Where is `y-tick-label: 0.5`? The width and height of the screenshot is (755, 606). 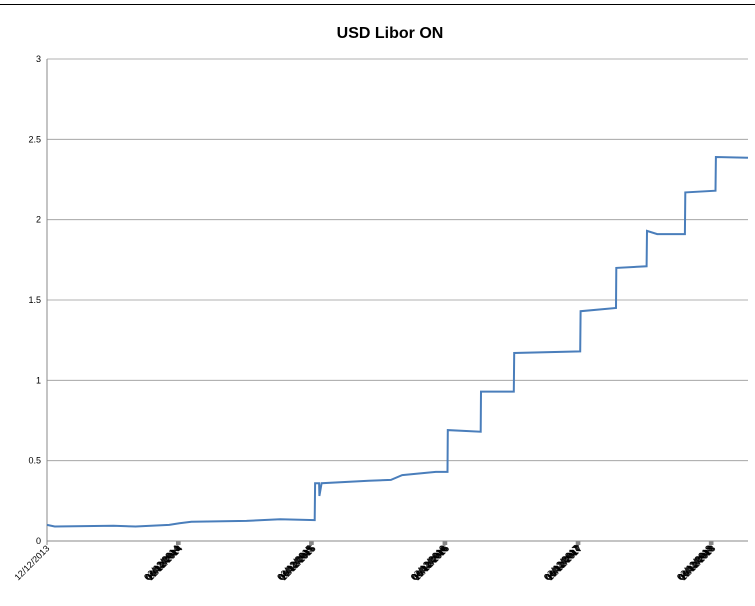 y-tick-label: 0.5 is located at coordinates (34, 461).